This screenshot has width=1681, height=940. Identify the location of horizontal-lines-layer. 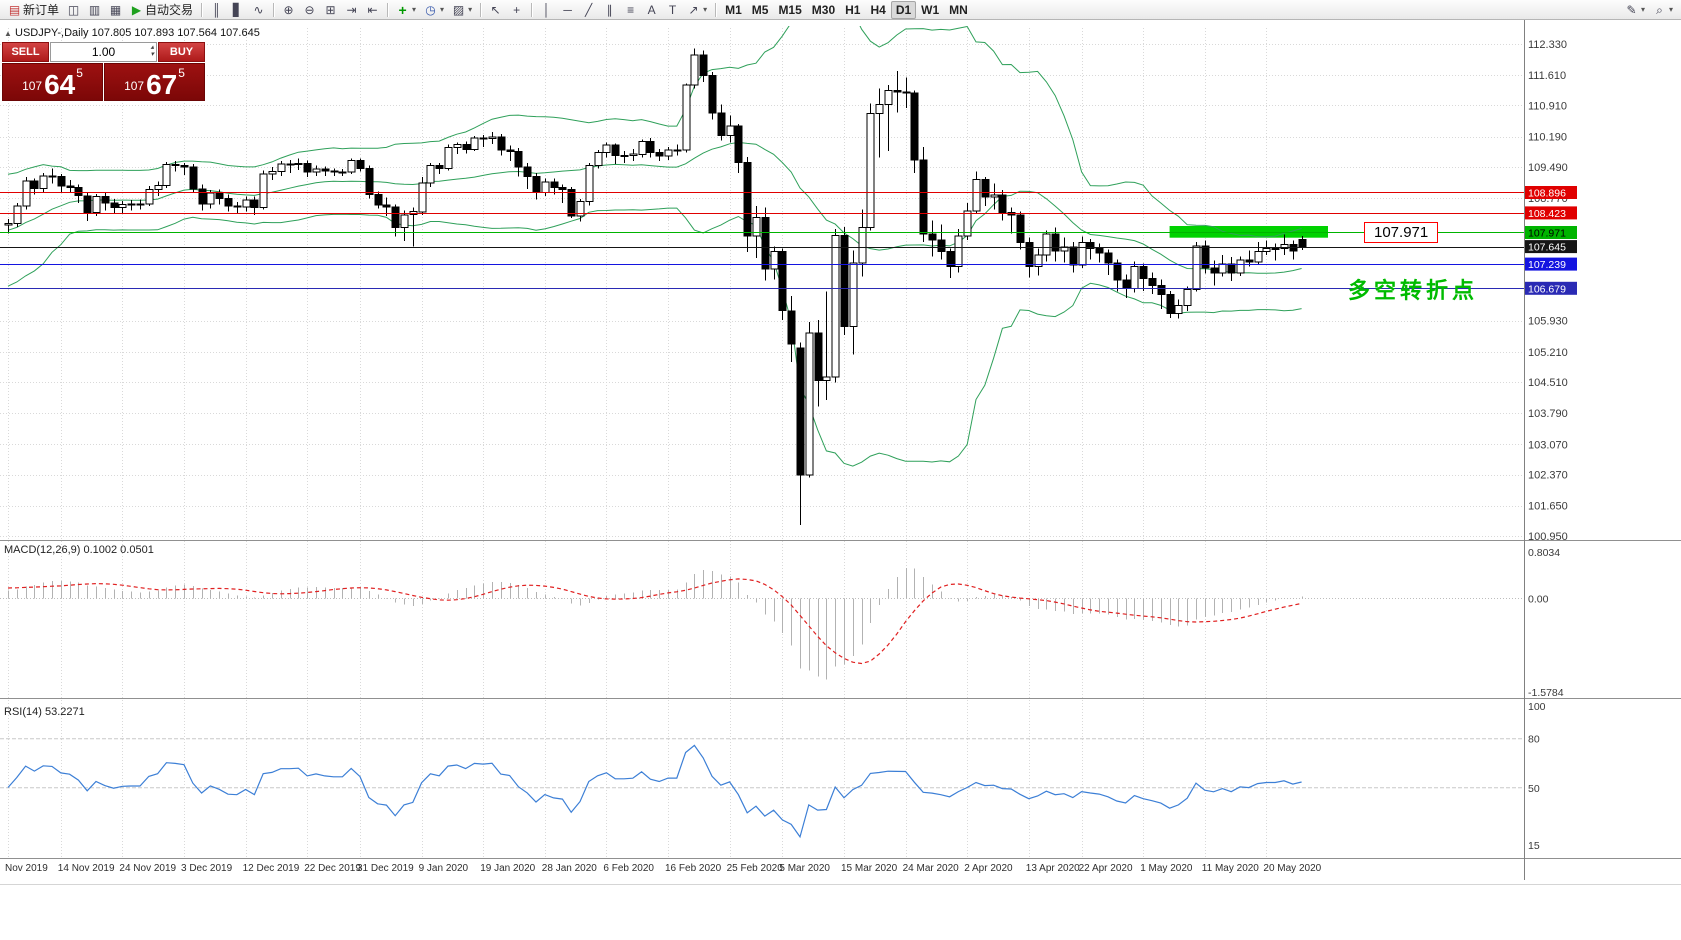
(762, 240).